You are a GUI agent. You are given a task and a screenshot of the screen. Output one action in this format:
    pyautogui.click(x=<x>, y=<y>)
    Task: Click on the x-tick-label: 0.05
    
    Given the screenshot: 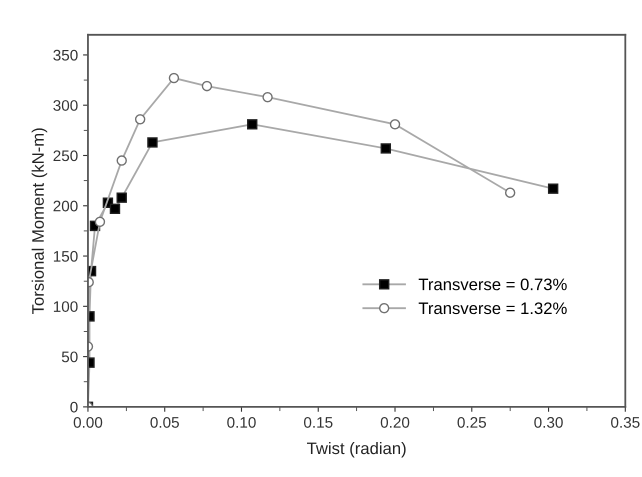 What is the action you would take?
    pyautogui.click(x=164, y=422)
    